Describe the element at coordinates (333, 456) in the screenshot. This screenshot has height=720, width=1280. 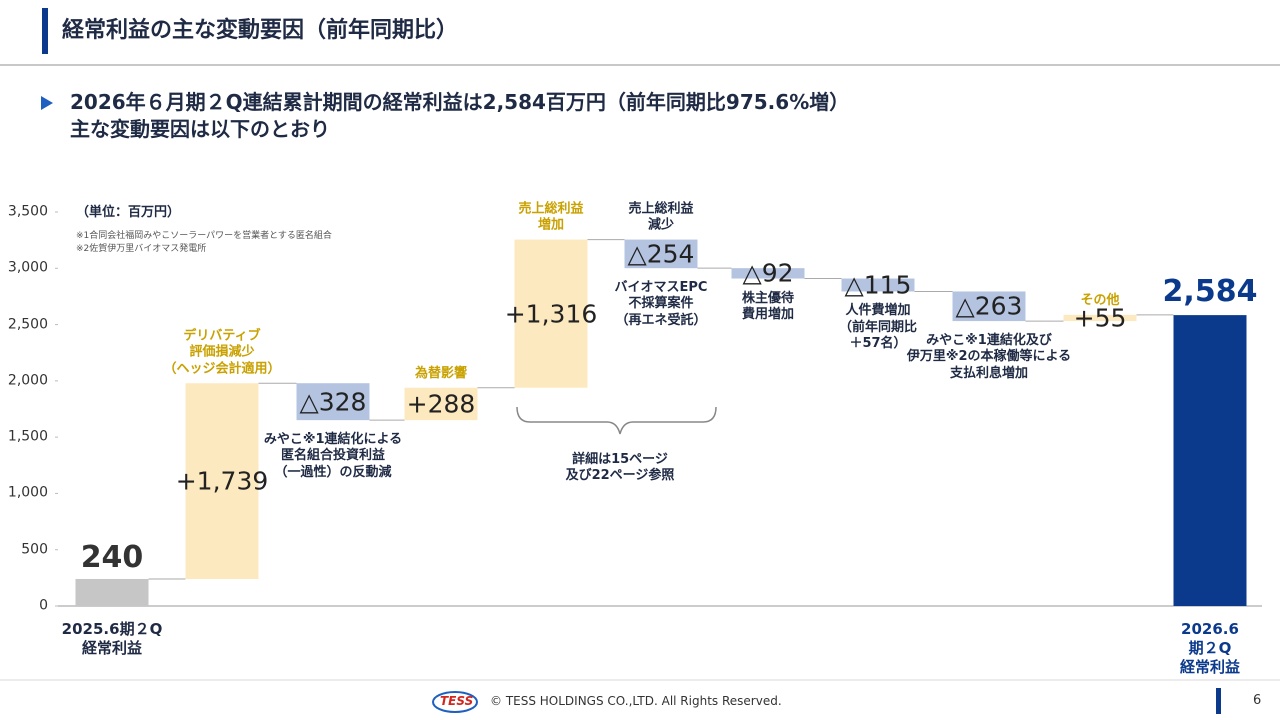
I see `annotation: みやこ※1連結化による 匿名組合投資利益 （一過性）の反動減` at that location.